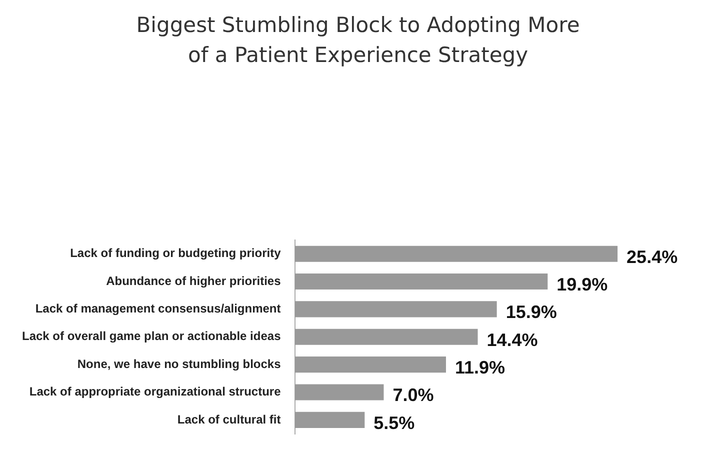 This screenshot has width=716, height=455. What do you see at coordinates (582, 284) in the screenshot?
I see `data-label: 19.9%` at bounding box center [582, 284].